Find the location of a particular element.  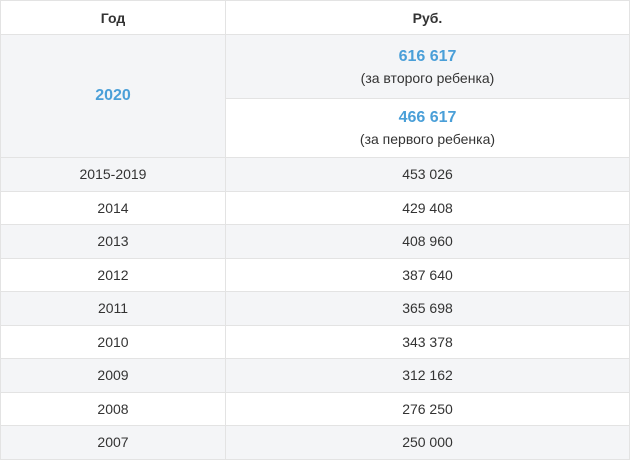

header-cell: Год is located at coordinates (113, 17).